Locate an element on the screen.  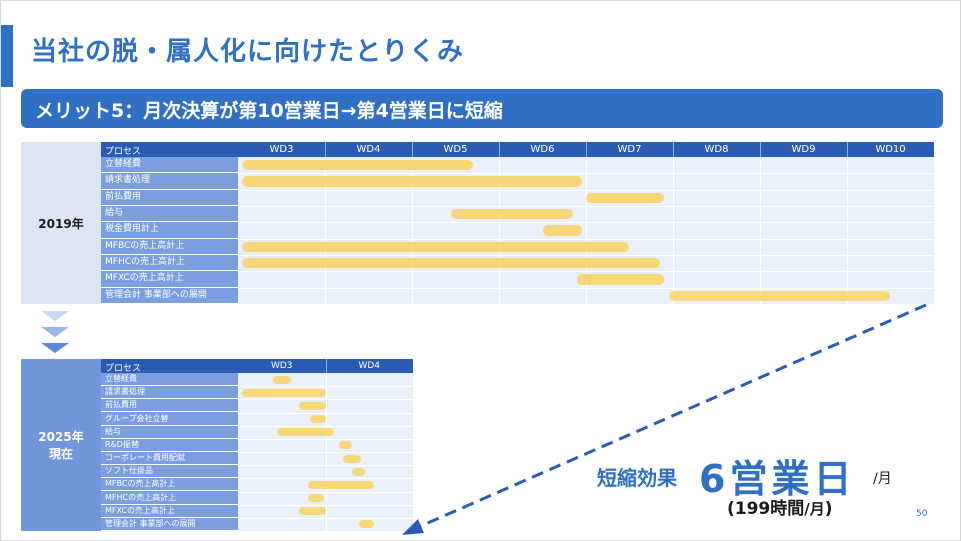
gantt-task-label: ソフト仕掛品 is located at coordinates (169, 472).